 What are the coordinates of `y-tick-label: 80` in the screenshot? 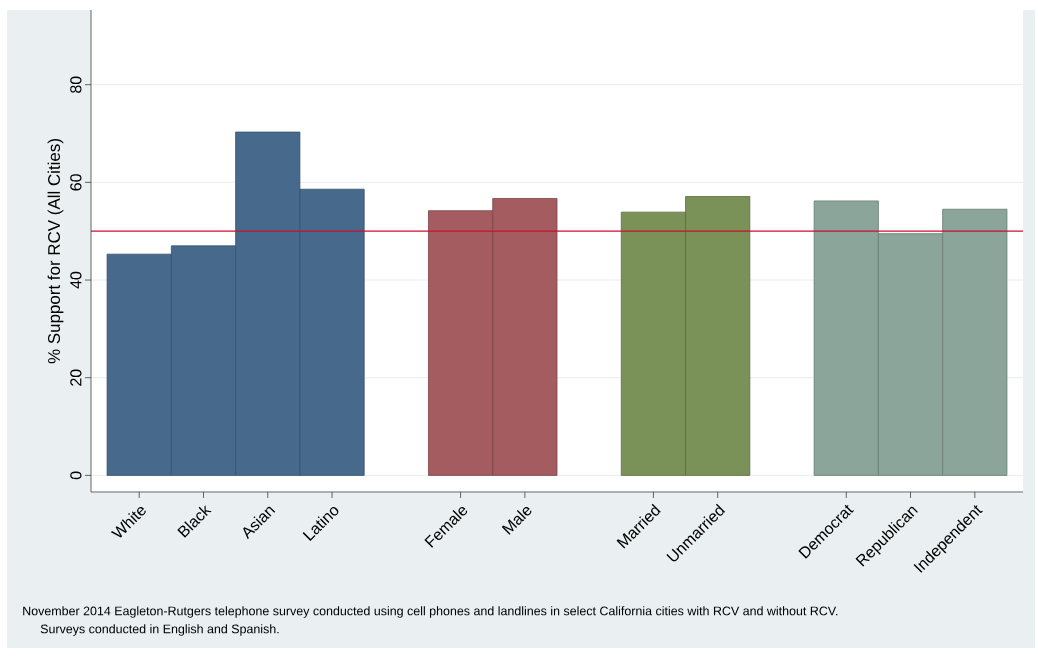 It's located at (76, 84).